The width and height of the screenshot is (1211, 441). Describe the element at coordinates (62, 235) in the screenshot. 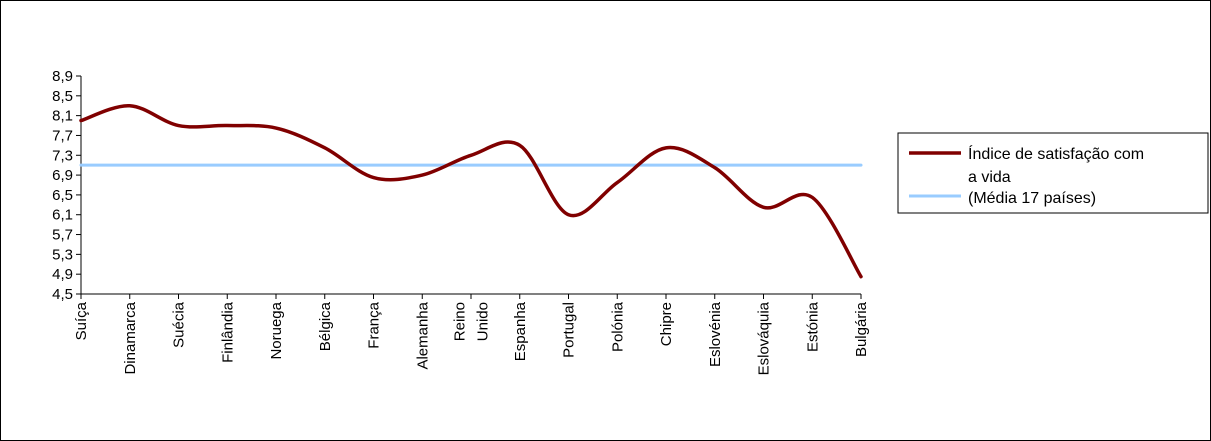

I see `y-tick-label: 5,7` at that location.